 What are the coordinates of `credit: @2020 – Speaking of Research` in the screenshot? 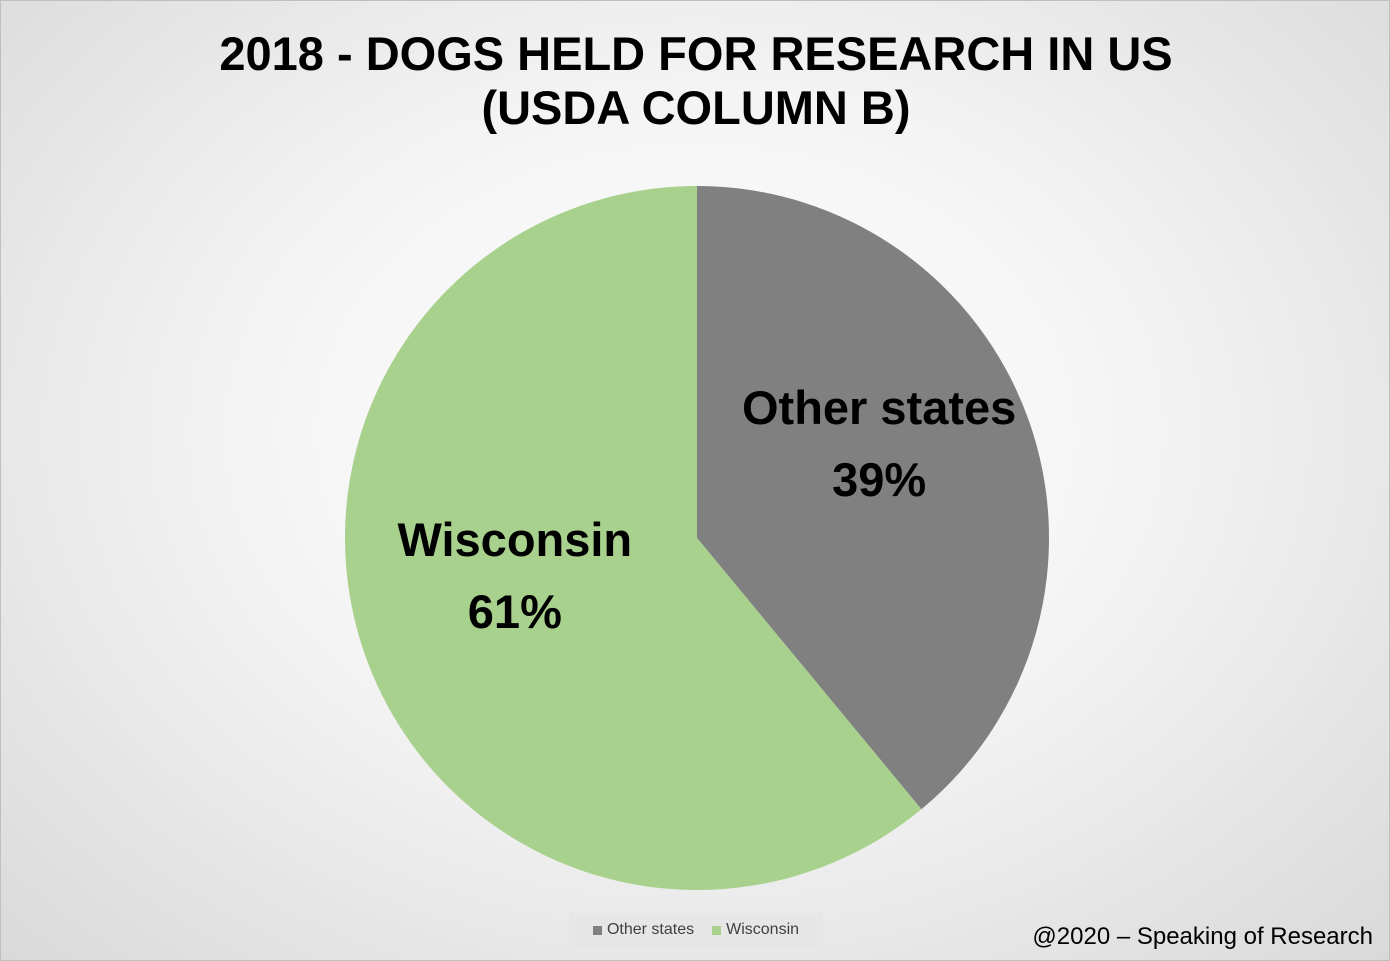 It's located at (1202, 936).